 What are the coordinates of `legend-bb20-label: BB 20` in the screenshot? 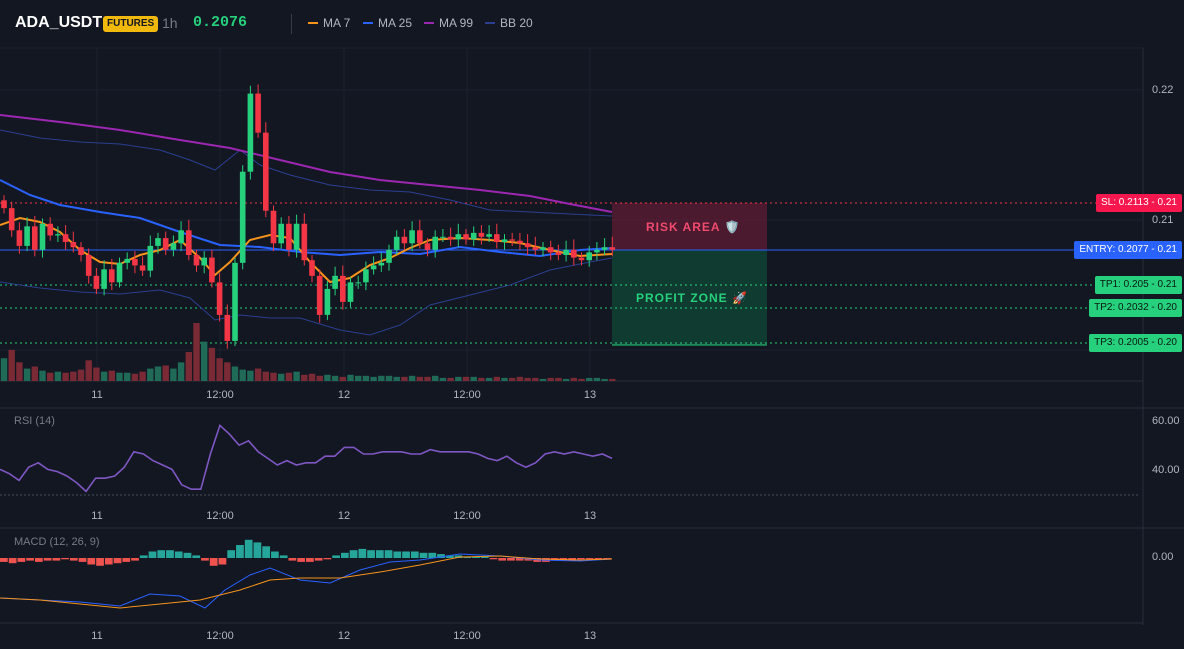 It's located at (516, 23).